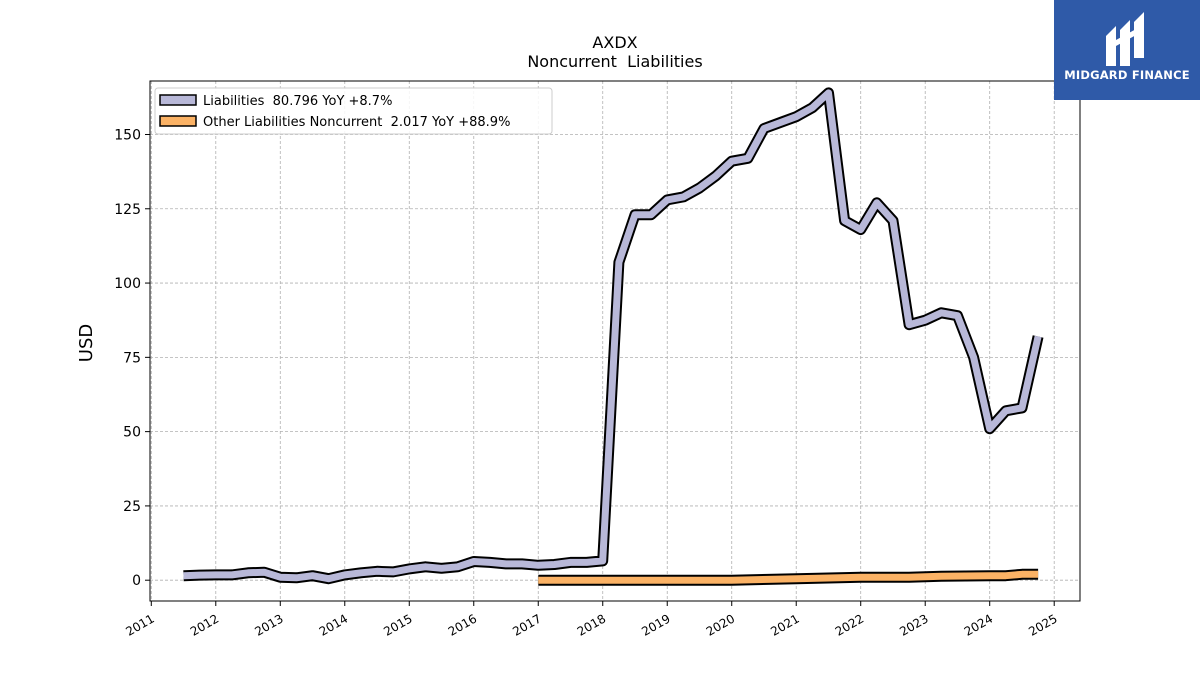  I want to click on x-tick-label: 2017, so click(526, 624).